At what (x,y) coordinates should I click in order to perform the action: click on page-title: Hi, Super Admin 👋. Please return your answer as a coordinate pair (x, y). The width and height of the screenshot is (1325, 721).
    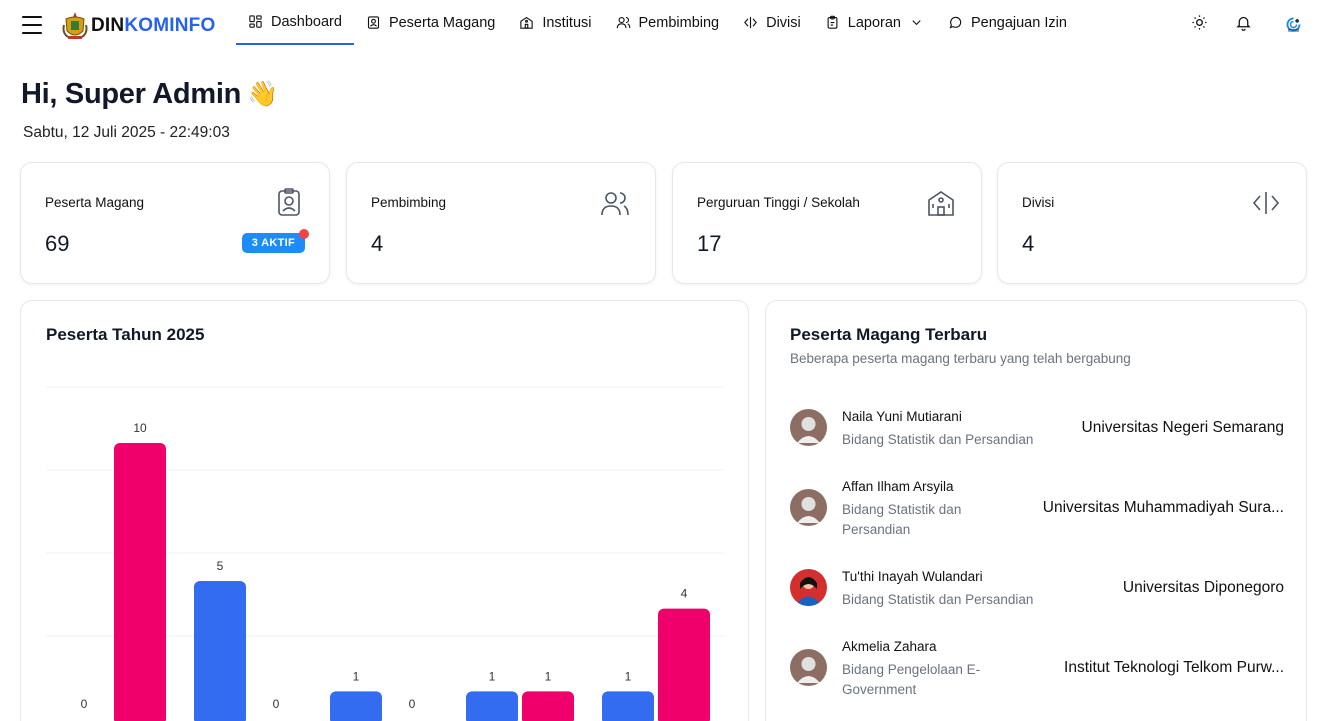
    Looking at the image, I should click on (149, 94).